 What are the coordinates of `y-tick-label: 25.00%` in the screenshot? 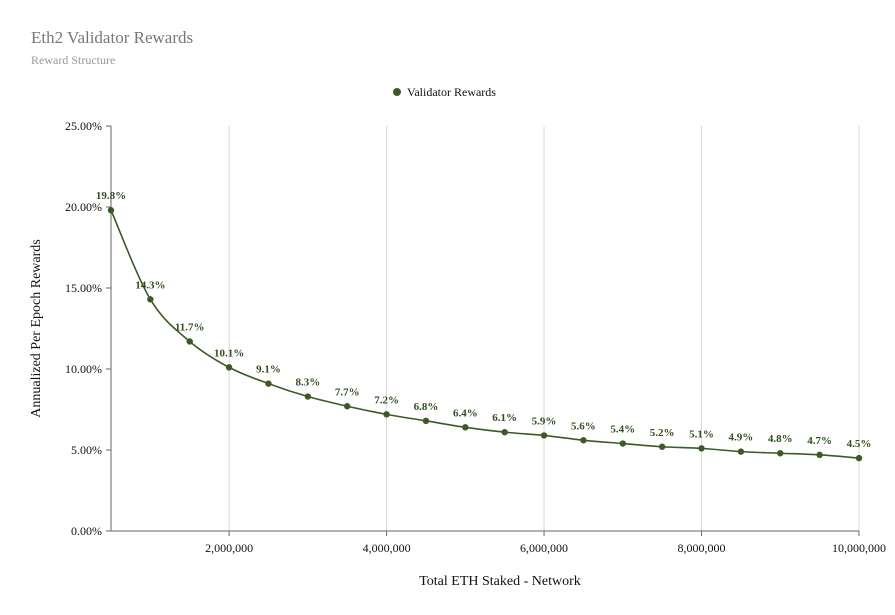 It's located at (83, 126).